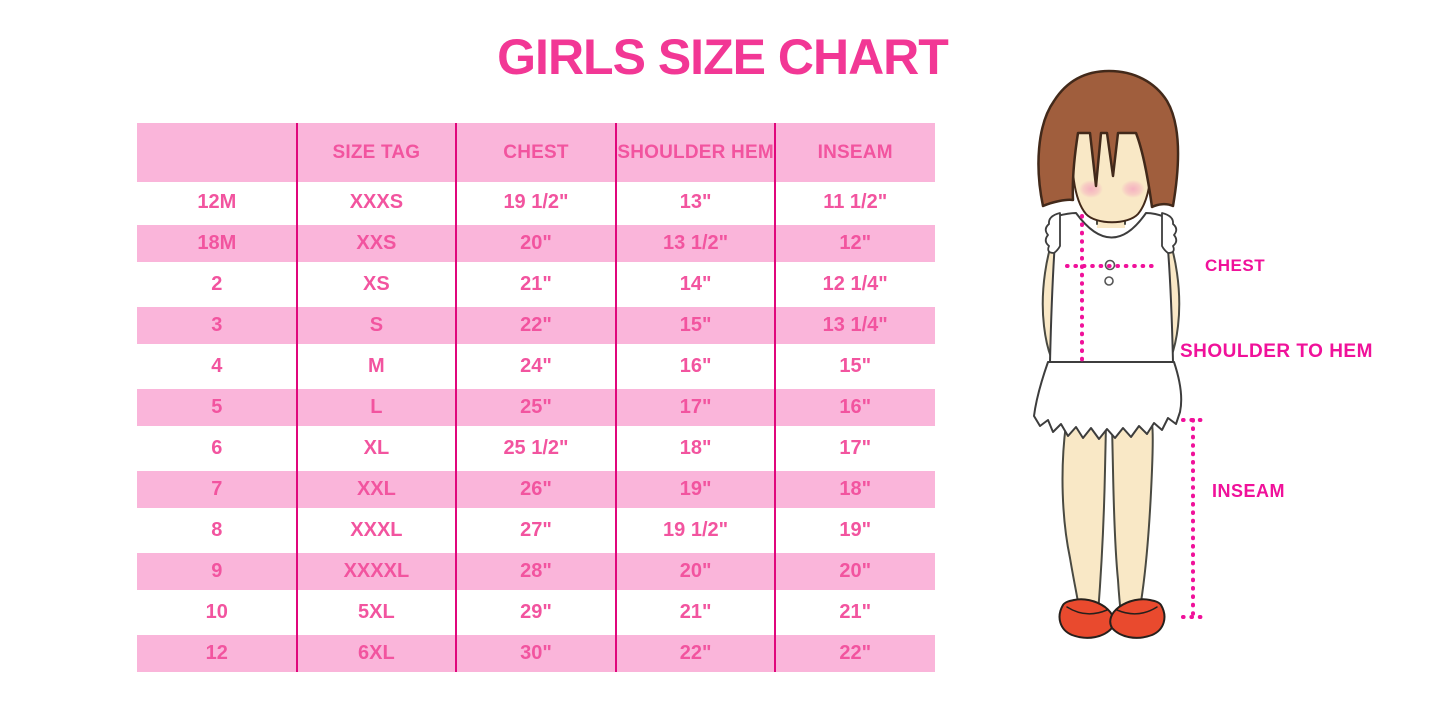 The image size is (1445, 723). I want to click on header-cell-size-tag: SIZE TAG, so click(376, 152).